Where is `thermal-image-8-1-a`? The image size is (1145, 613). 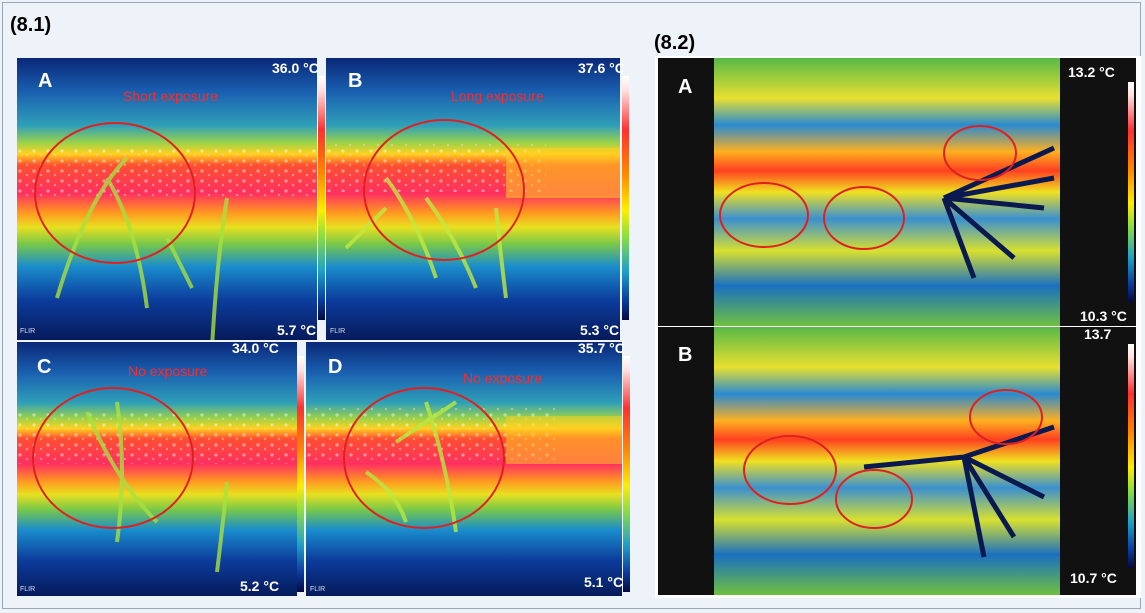
thermal-image-8-1-a is located at coordinates (167, 199).